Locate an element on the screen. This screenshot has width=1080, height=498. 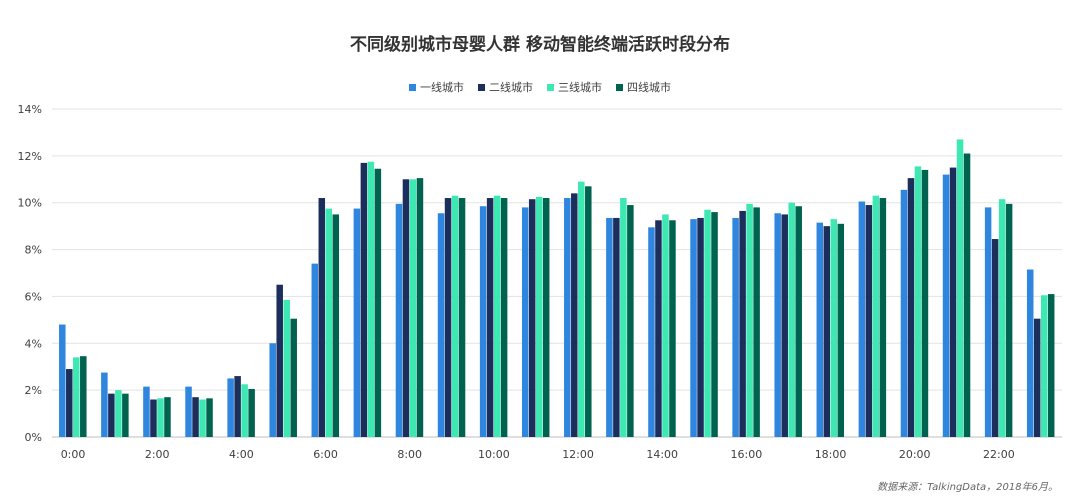
y-tick-label: 2% is located at coordinates (33, 390).